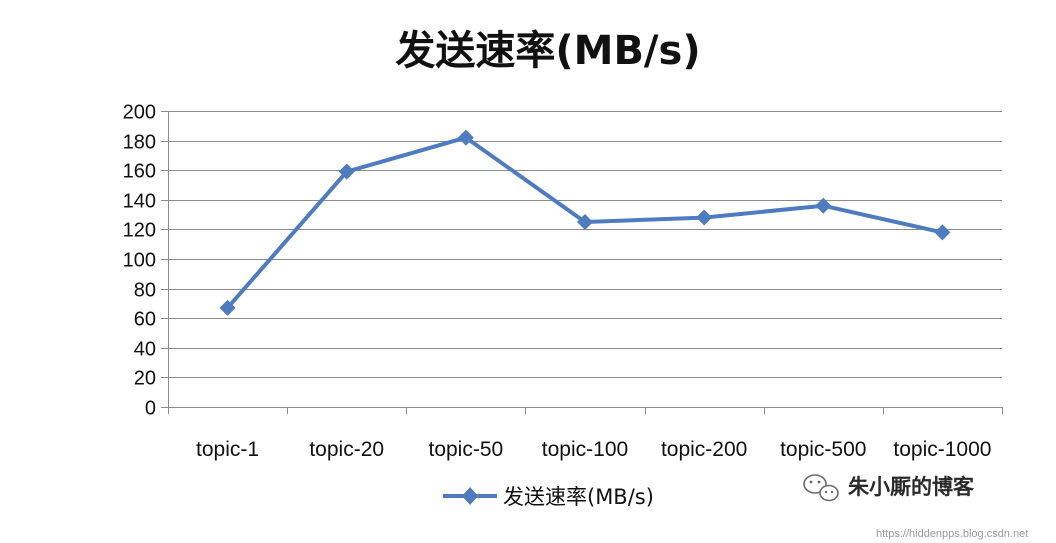  What do you see at coordinates (139, 143) in the screenshot?
I see `y-tick-label: 180` at bounding box center [139, 143].